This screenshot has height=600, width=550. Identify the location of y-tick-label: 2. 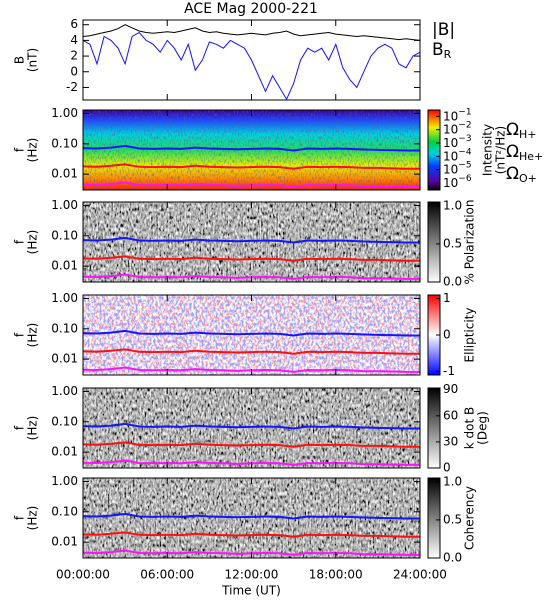
(74, 56).